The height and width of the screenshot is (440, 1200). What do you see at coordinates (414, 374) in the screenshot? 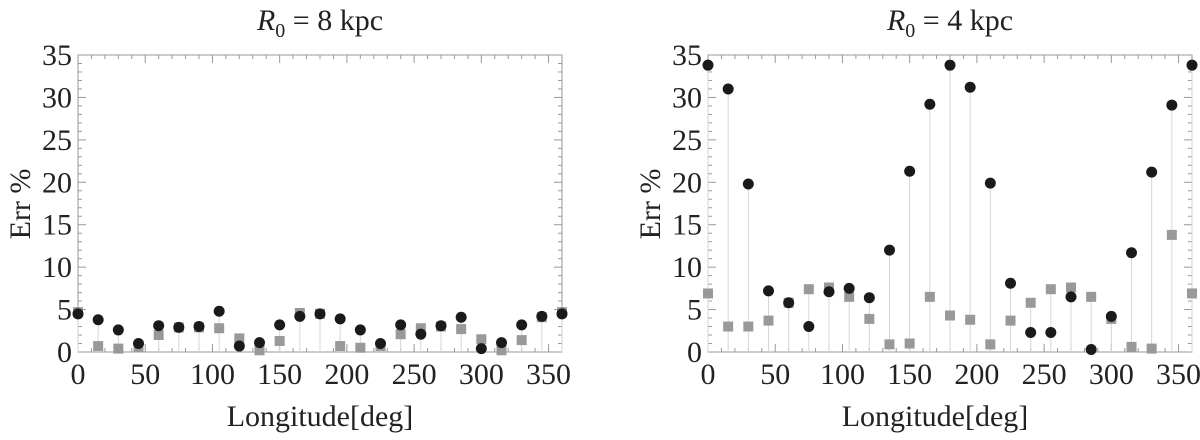
I see `left-x-tick-label: 250` at bounding box center [414, 374].